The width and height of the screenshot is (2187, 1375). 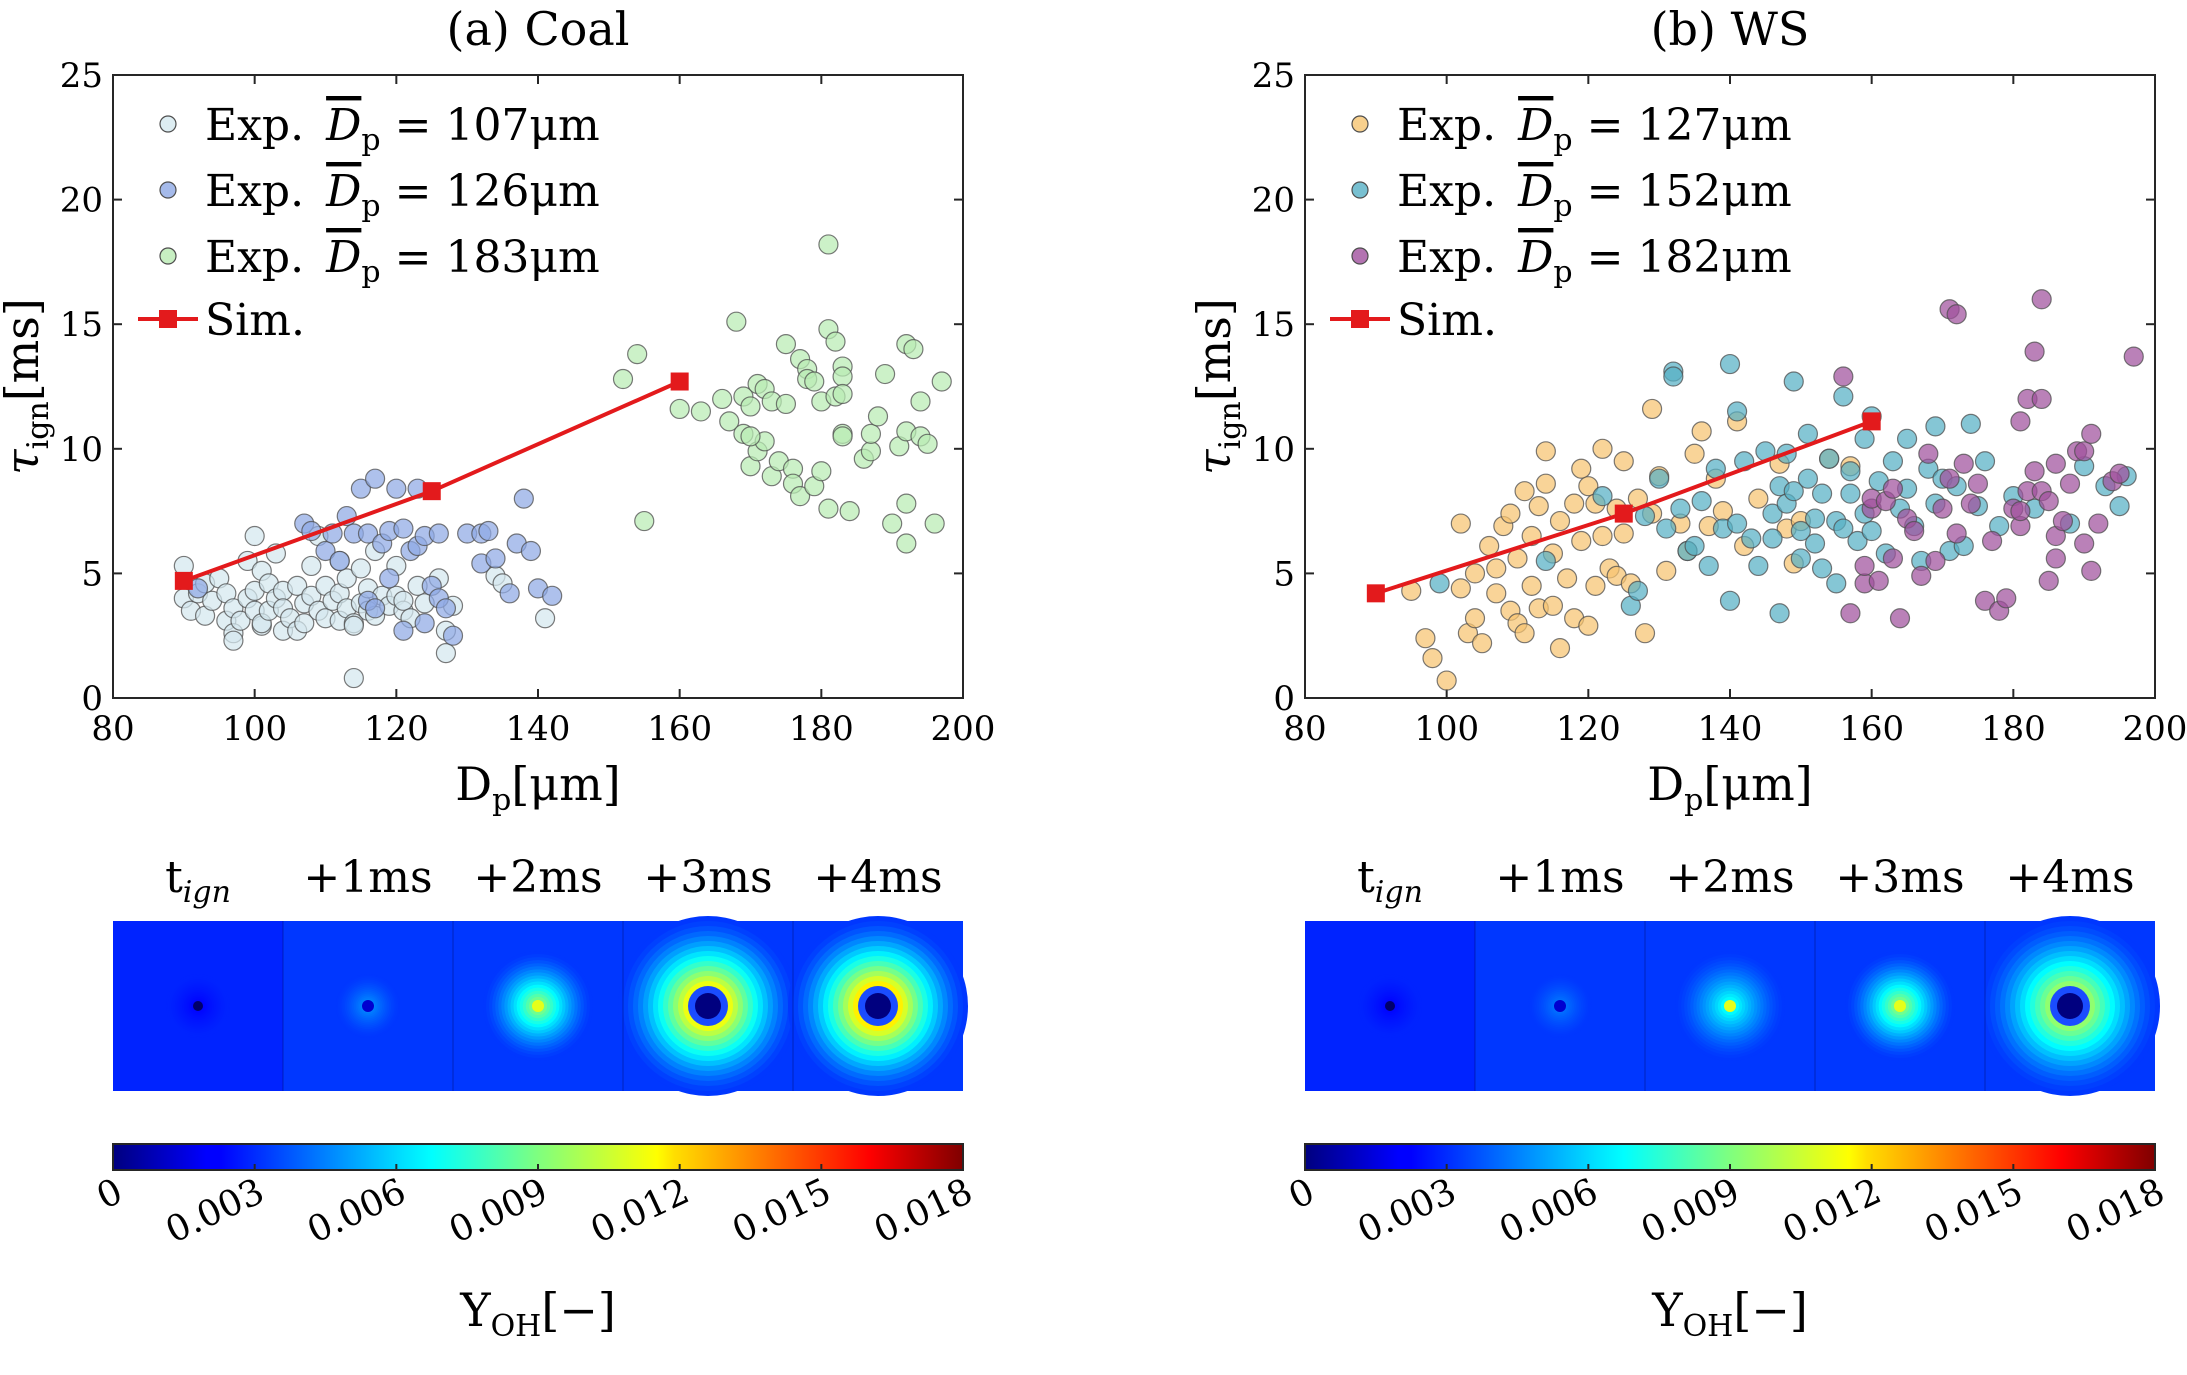 I want to click on chart-title: (b) WS, so click(x=1730, y=29).